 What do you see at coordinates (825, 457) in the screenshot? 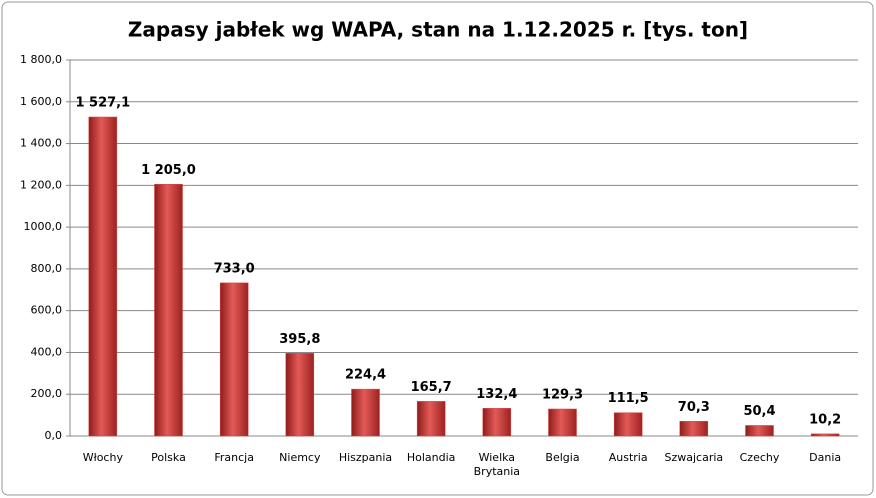
I see `x-tick-label: Dania` at bounding box center [825, 457].